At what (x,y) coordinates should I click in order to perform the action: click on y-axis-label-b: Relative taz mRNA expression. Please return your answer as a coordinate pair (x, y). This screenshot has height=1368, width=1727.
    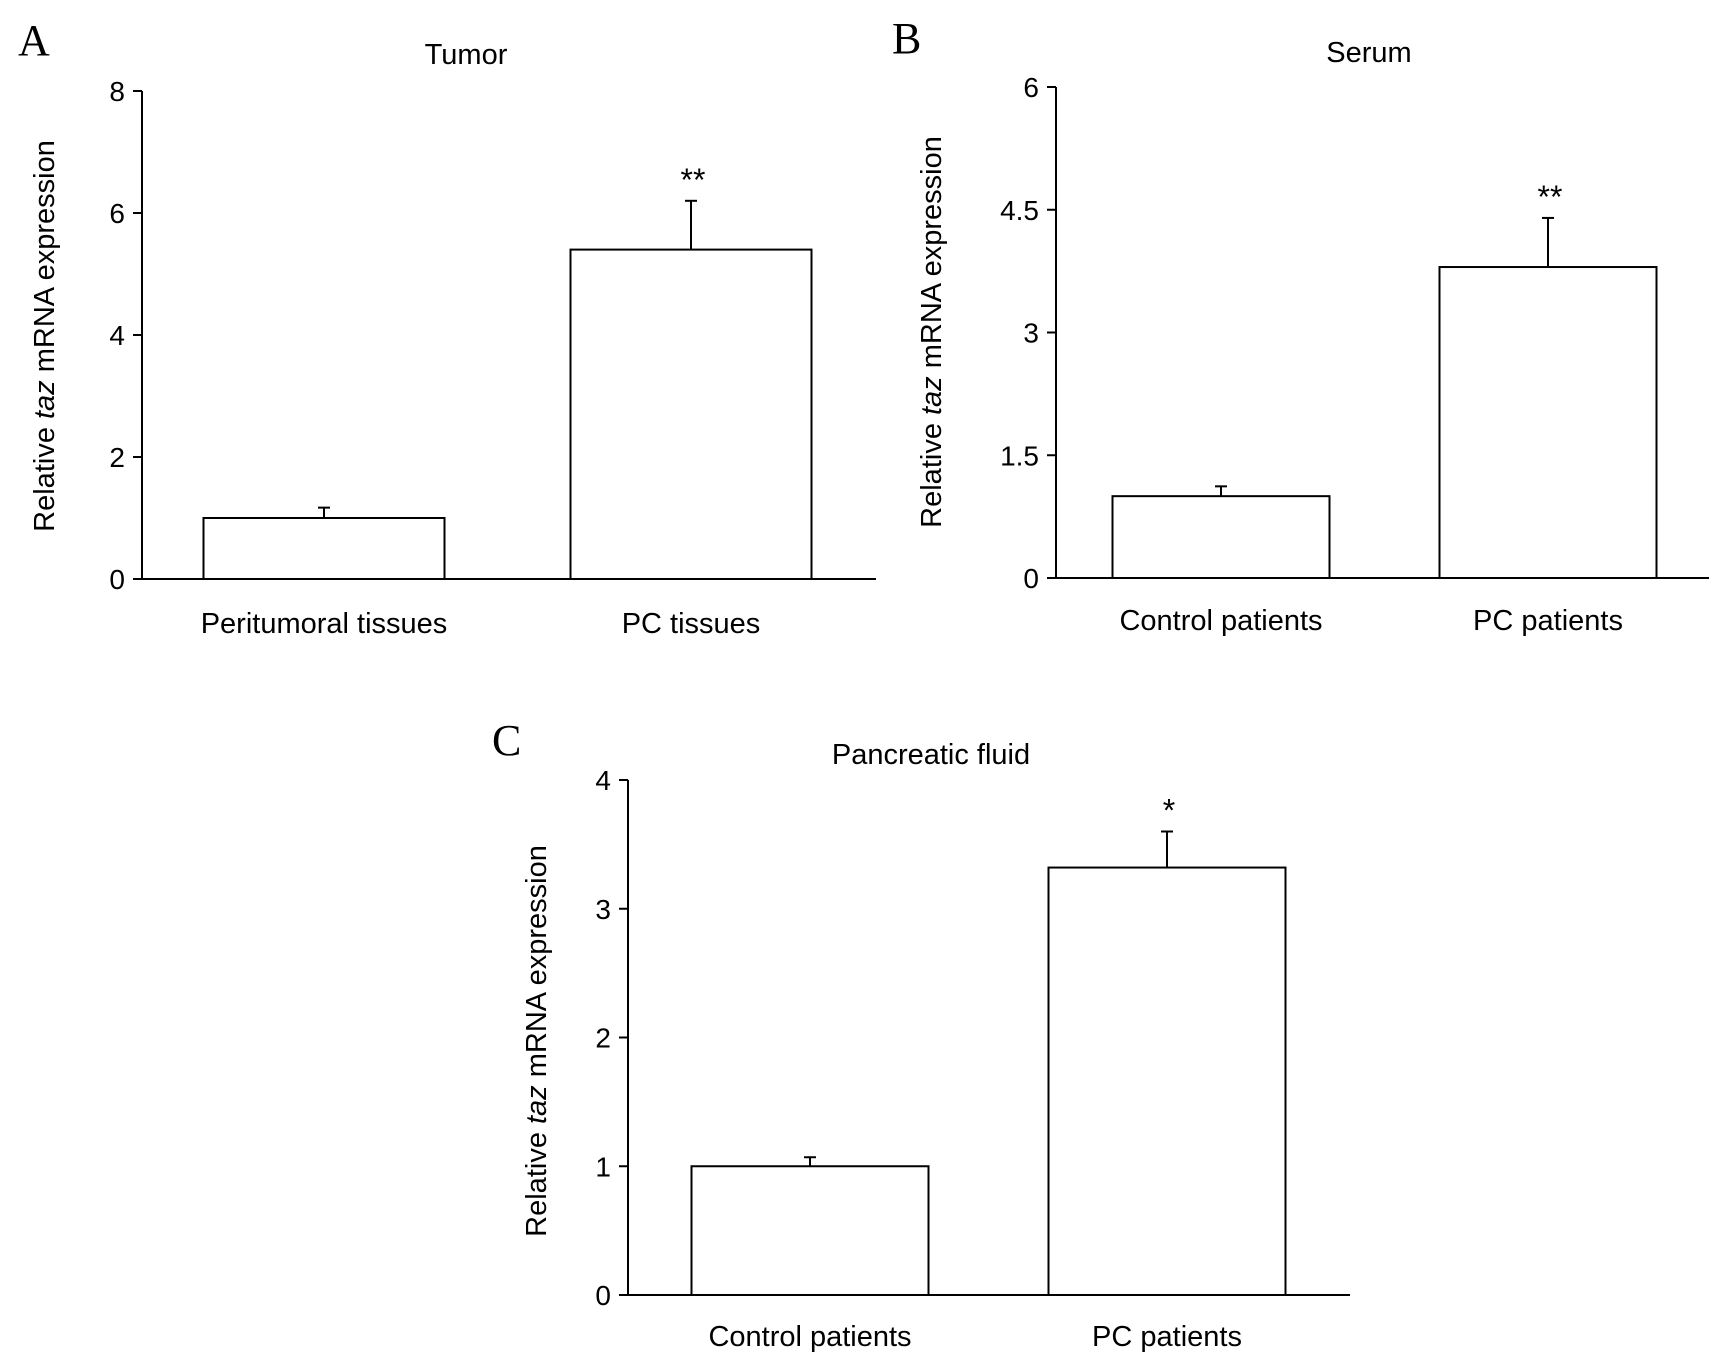
    Looking at the image, I should click on (932, 332).